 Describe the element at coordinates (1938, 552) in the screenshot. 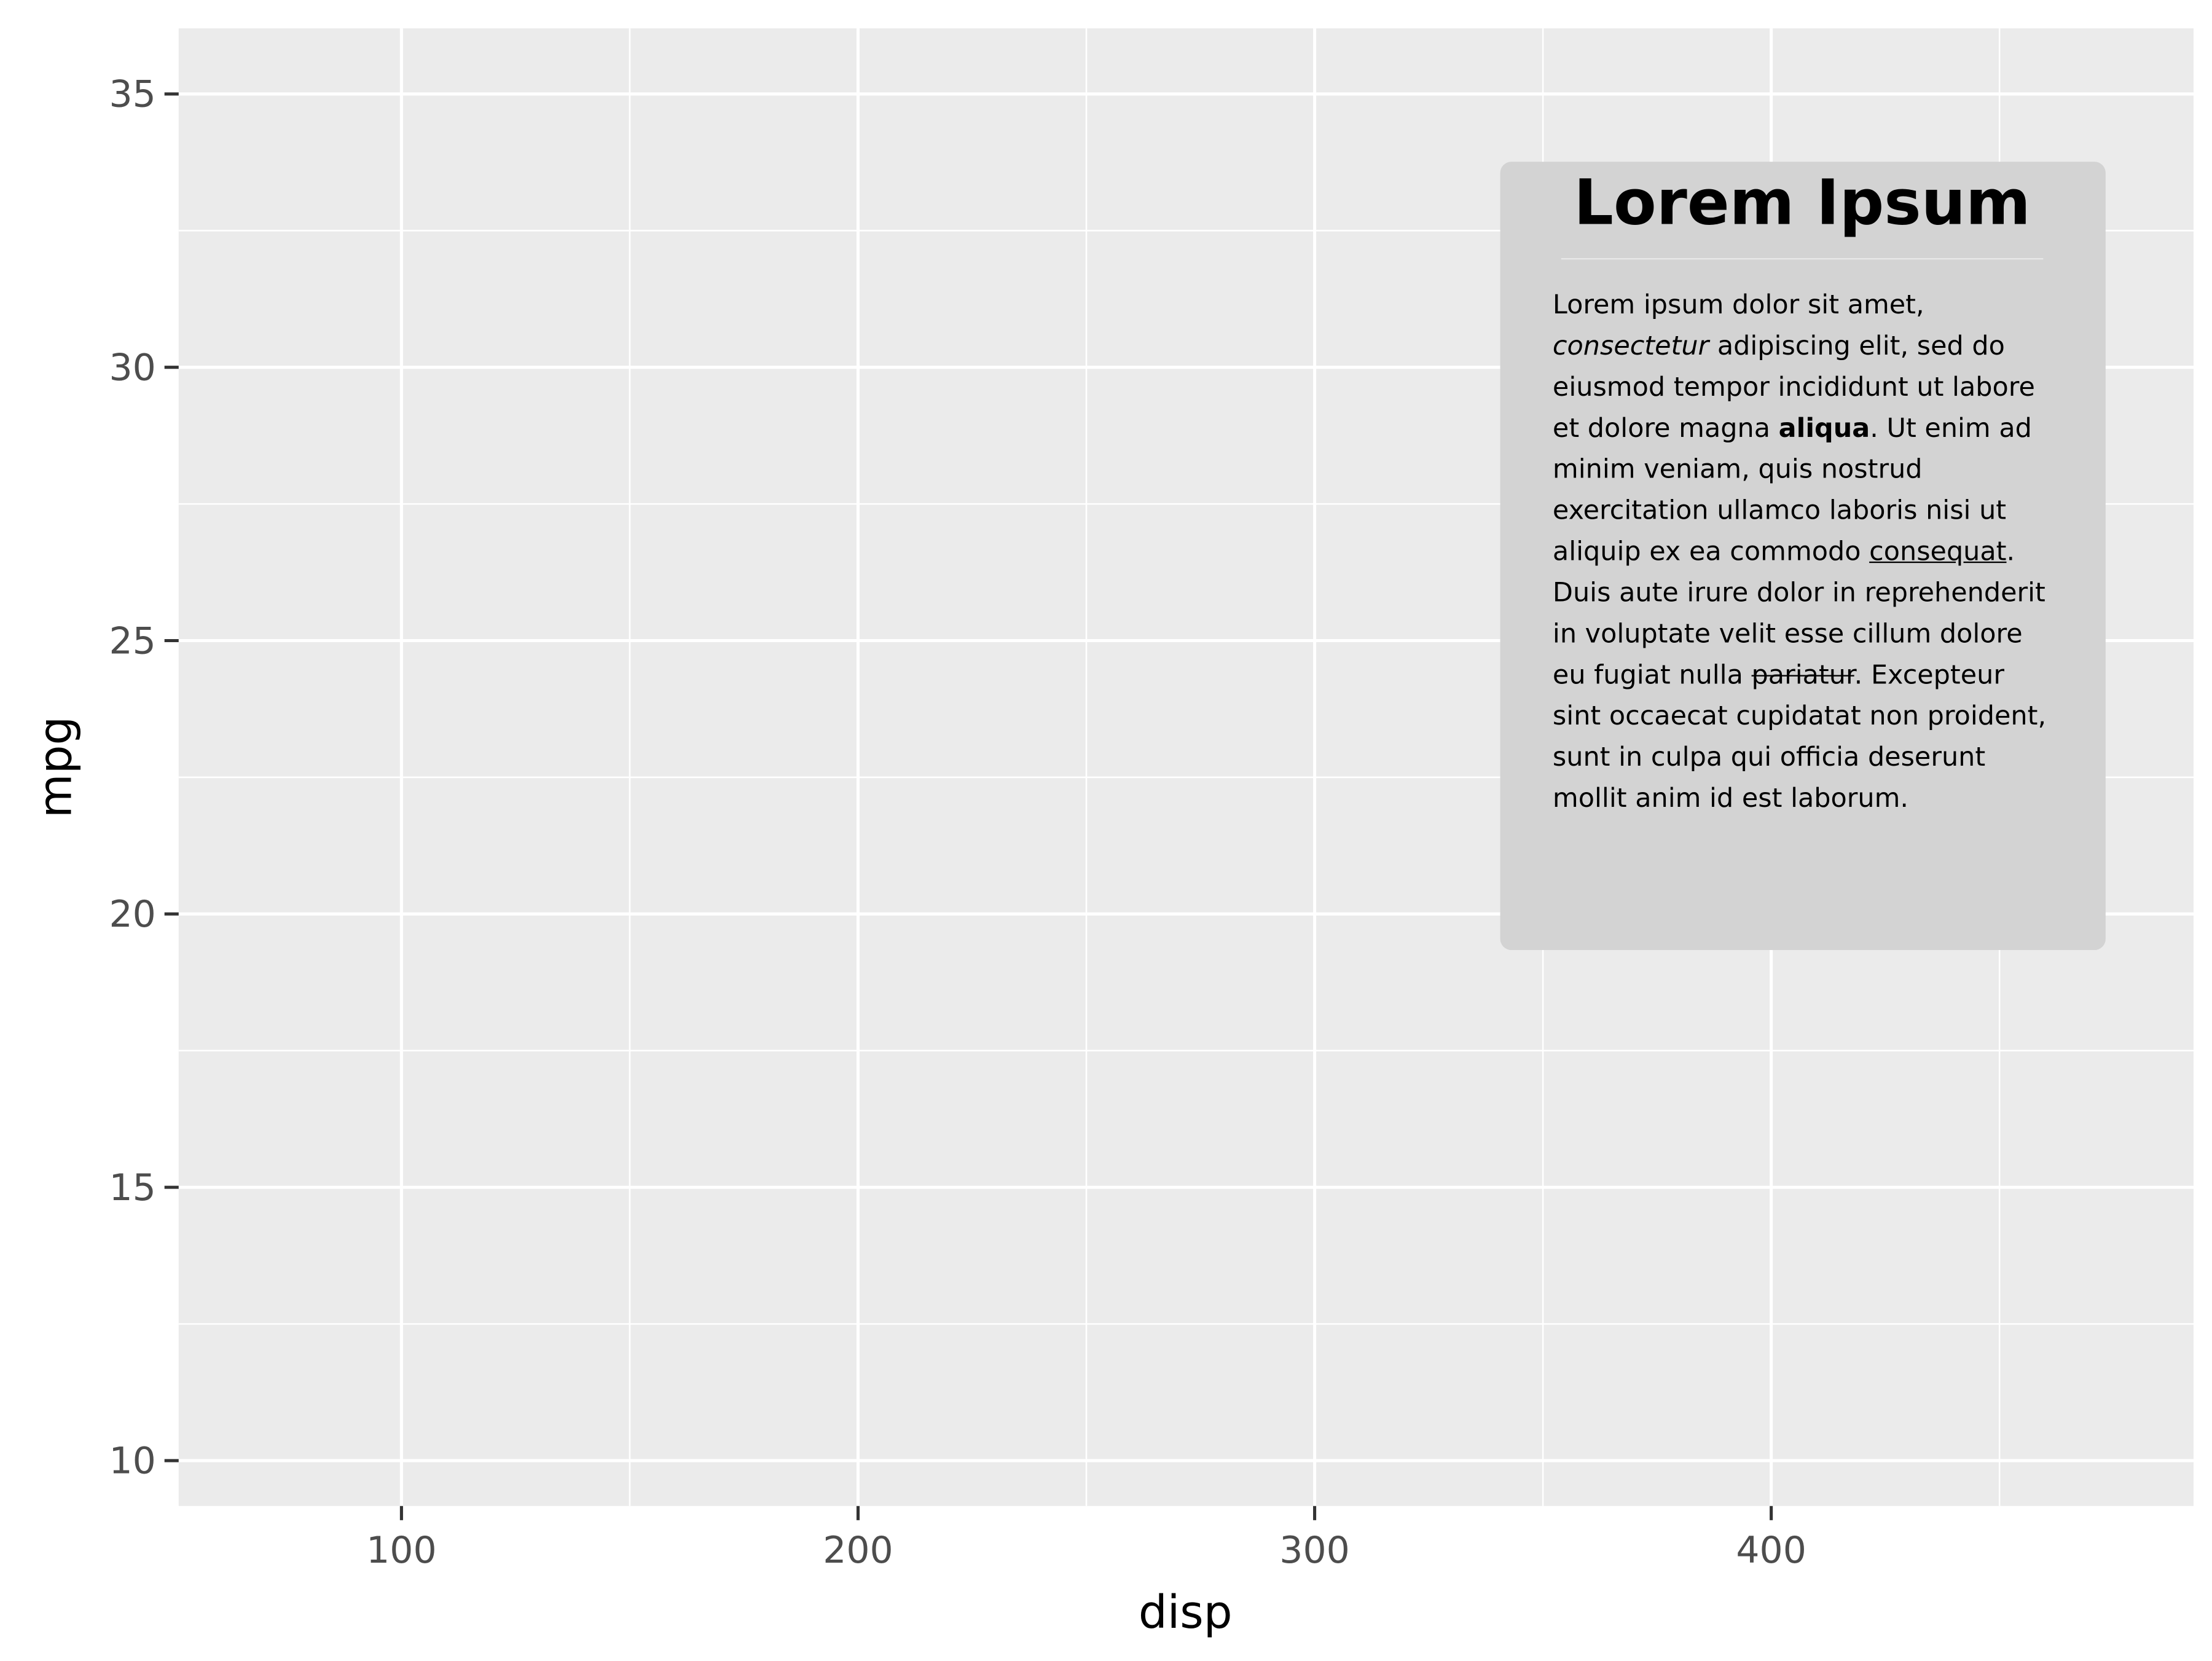

I see `annotation-text: consequat` at that location.